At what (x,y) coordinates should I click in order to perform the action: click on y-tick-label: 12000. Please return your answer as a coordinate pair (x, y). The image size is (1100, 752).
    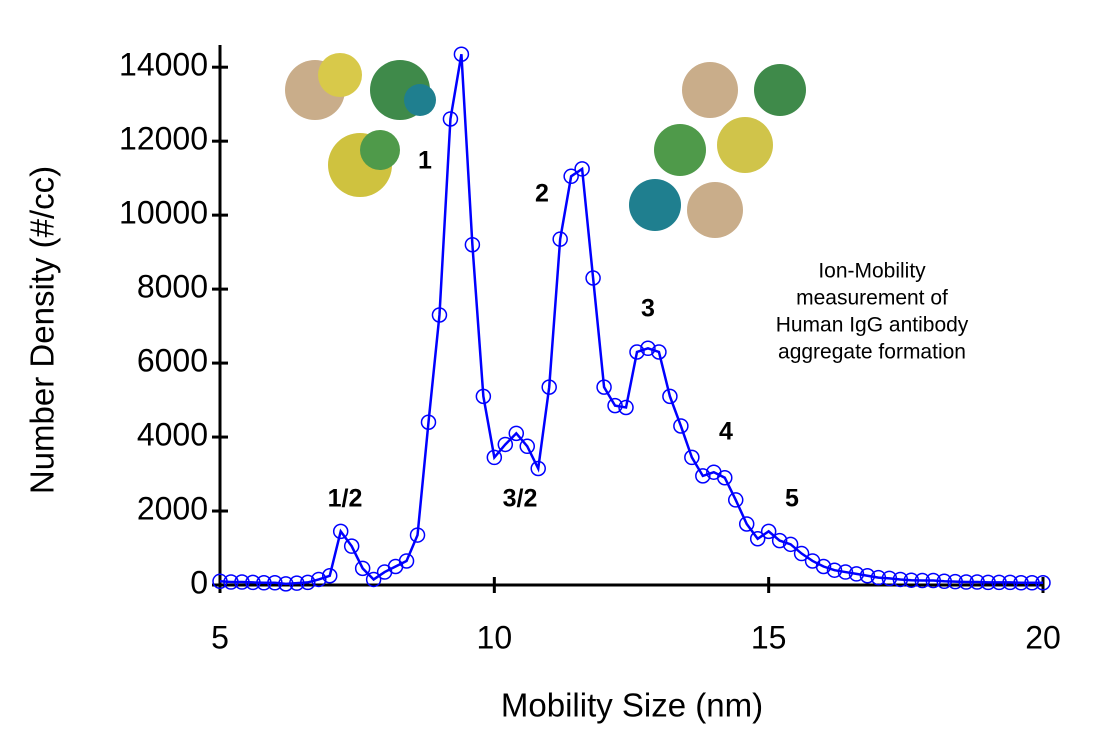
    Looking at the image, I should click on (163, 139).